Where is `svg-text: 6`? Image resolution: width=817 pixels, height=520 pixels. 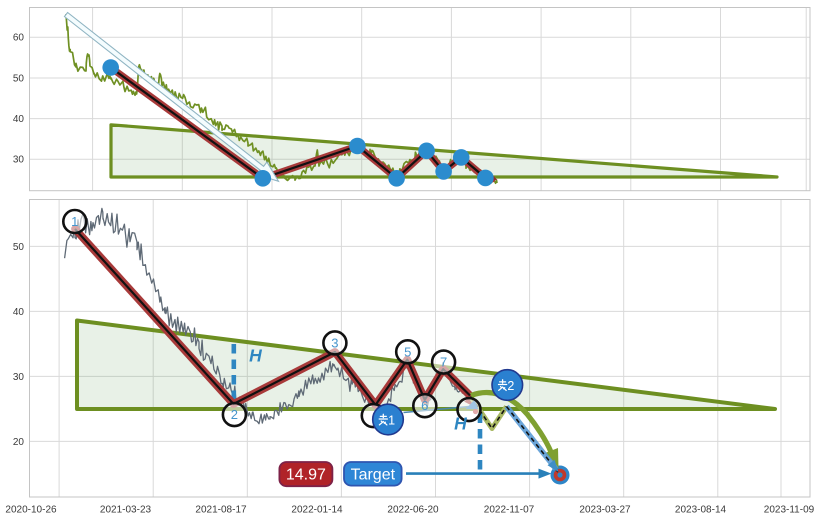
svg-text: 6 is located at coordinates (424, 405).